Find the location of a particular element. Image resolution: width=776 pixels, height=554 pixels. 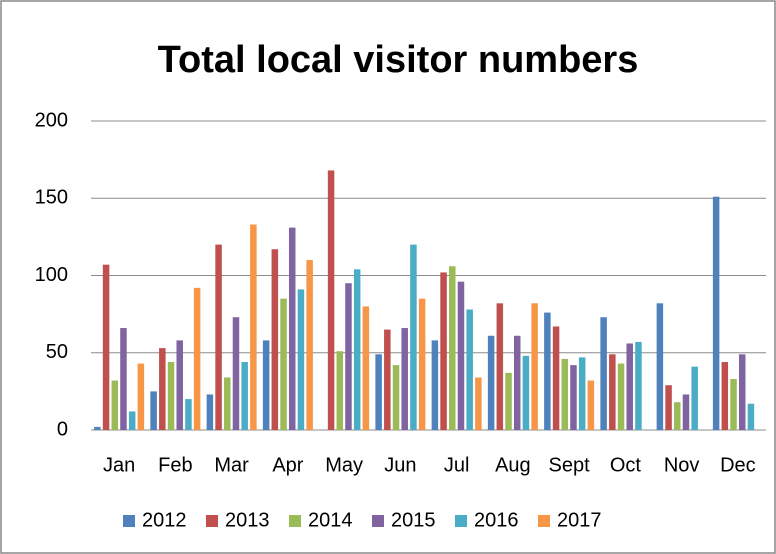

legend-label: 2015 is located at coordinates (413, 520).